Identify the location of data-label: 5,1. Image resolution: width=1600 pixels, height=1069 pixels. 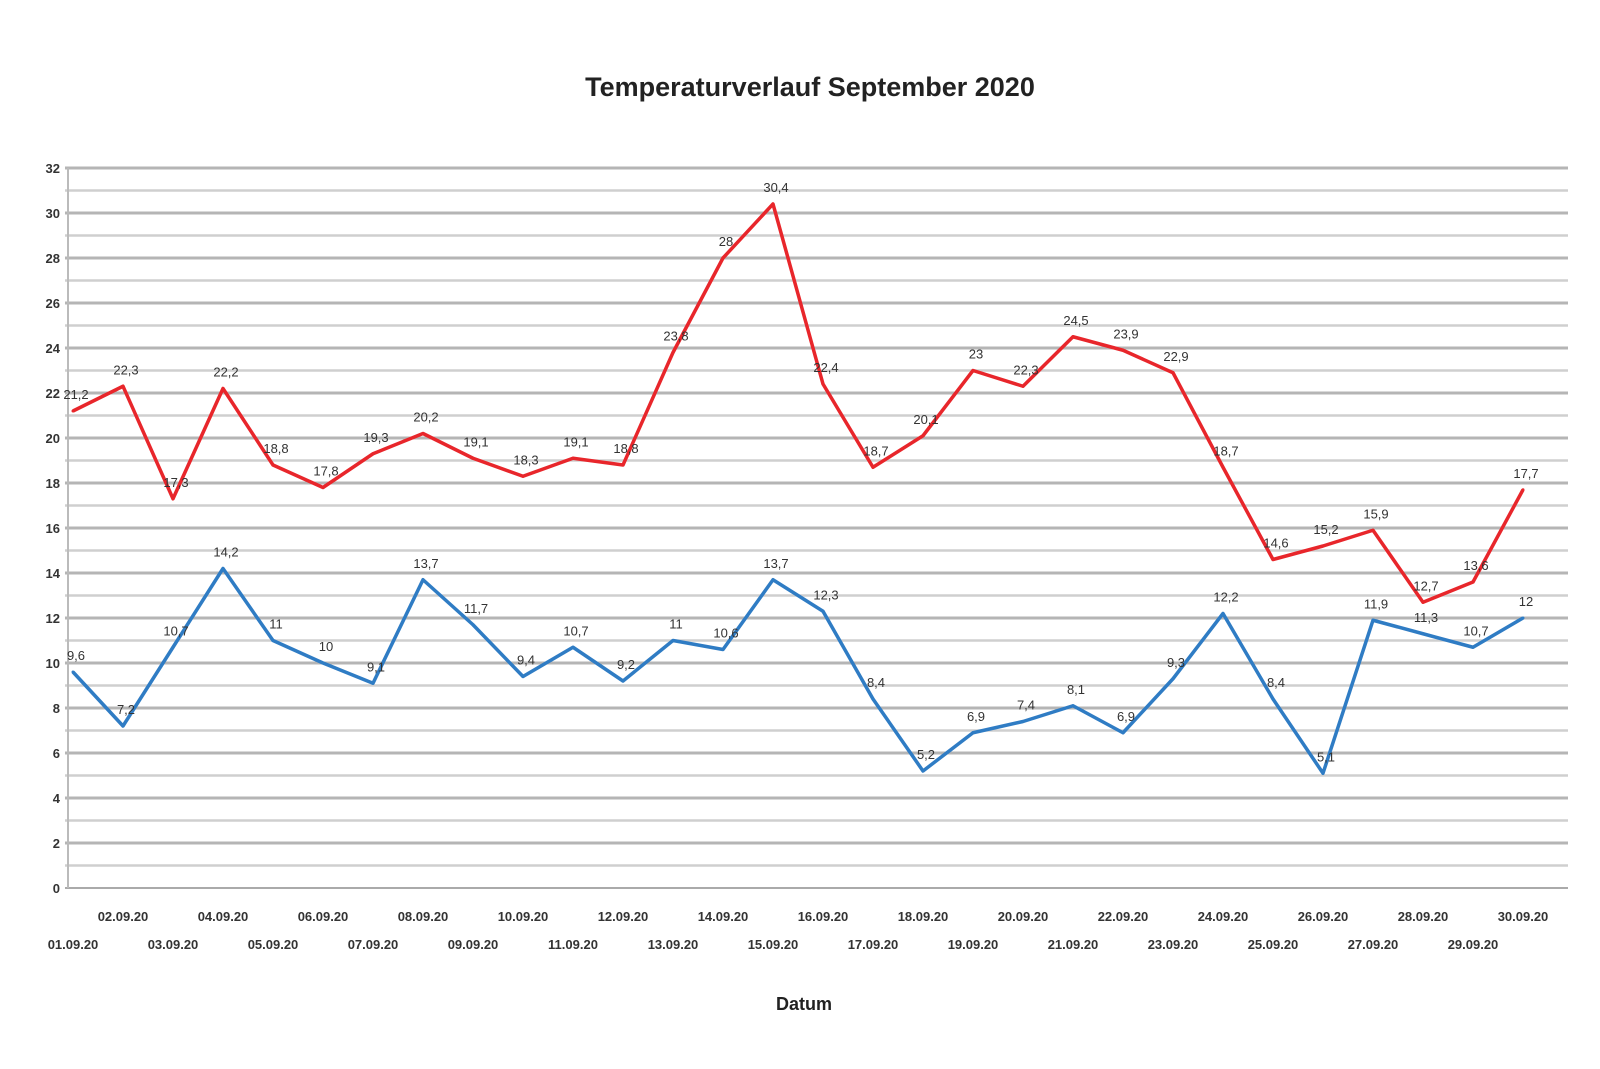
(1326, 756).